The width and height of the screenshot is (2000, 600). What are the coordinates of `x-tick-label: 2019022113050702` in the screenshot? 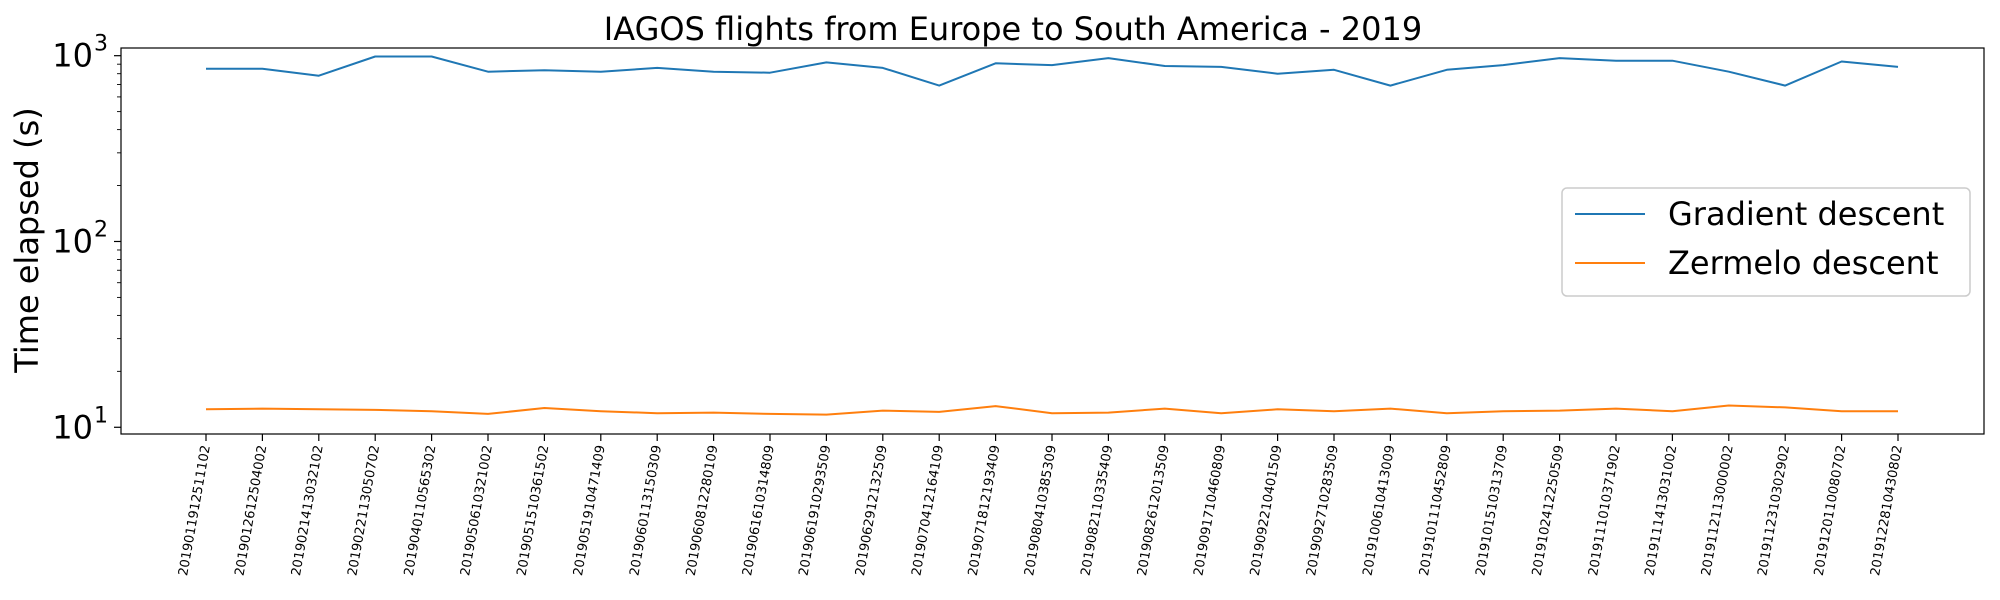 It's located at (364, 510).